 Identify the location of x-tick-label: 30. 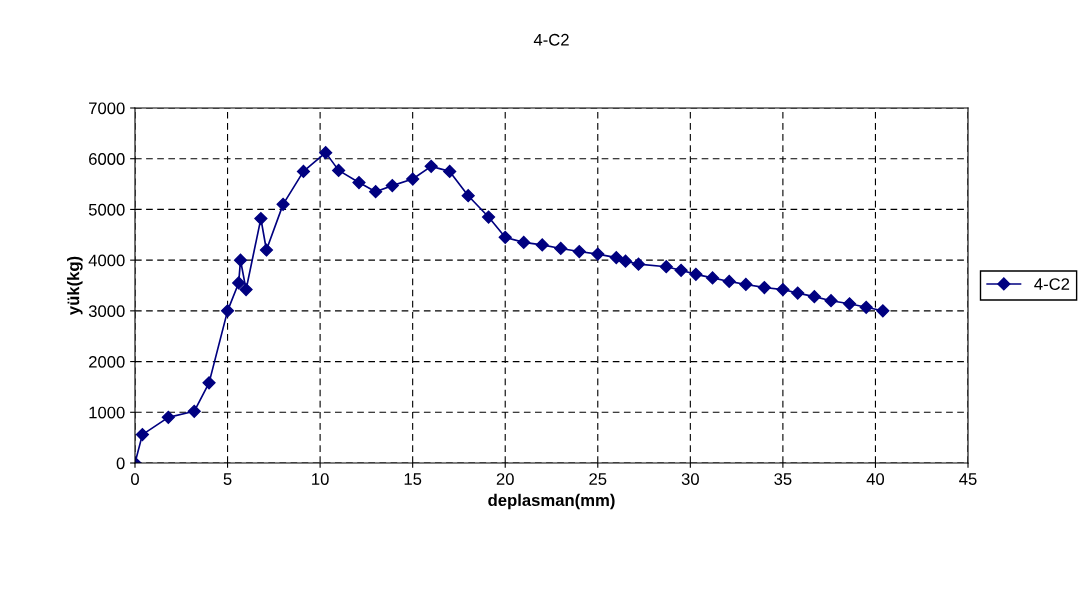
(690, 479).